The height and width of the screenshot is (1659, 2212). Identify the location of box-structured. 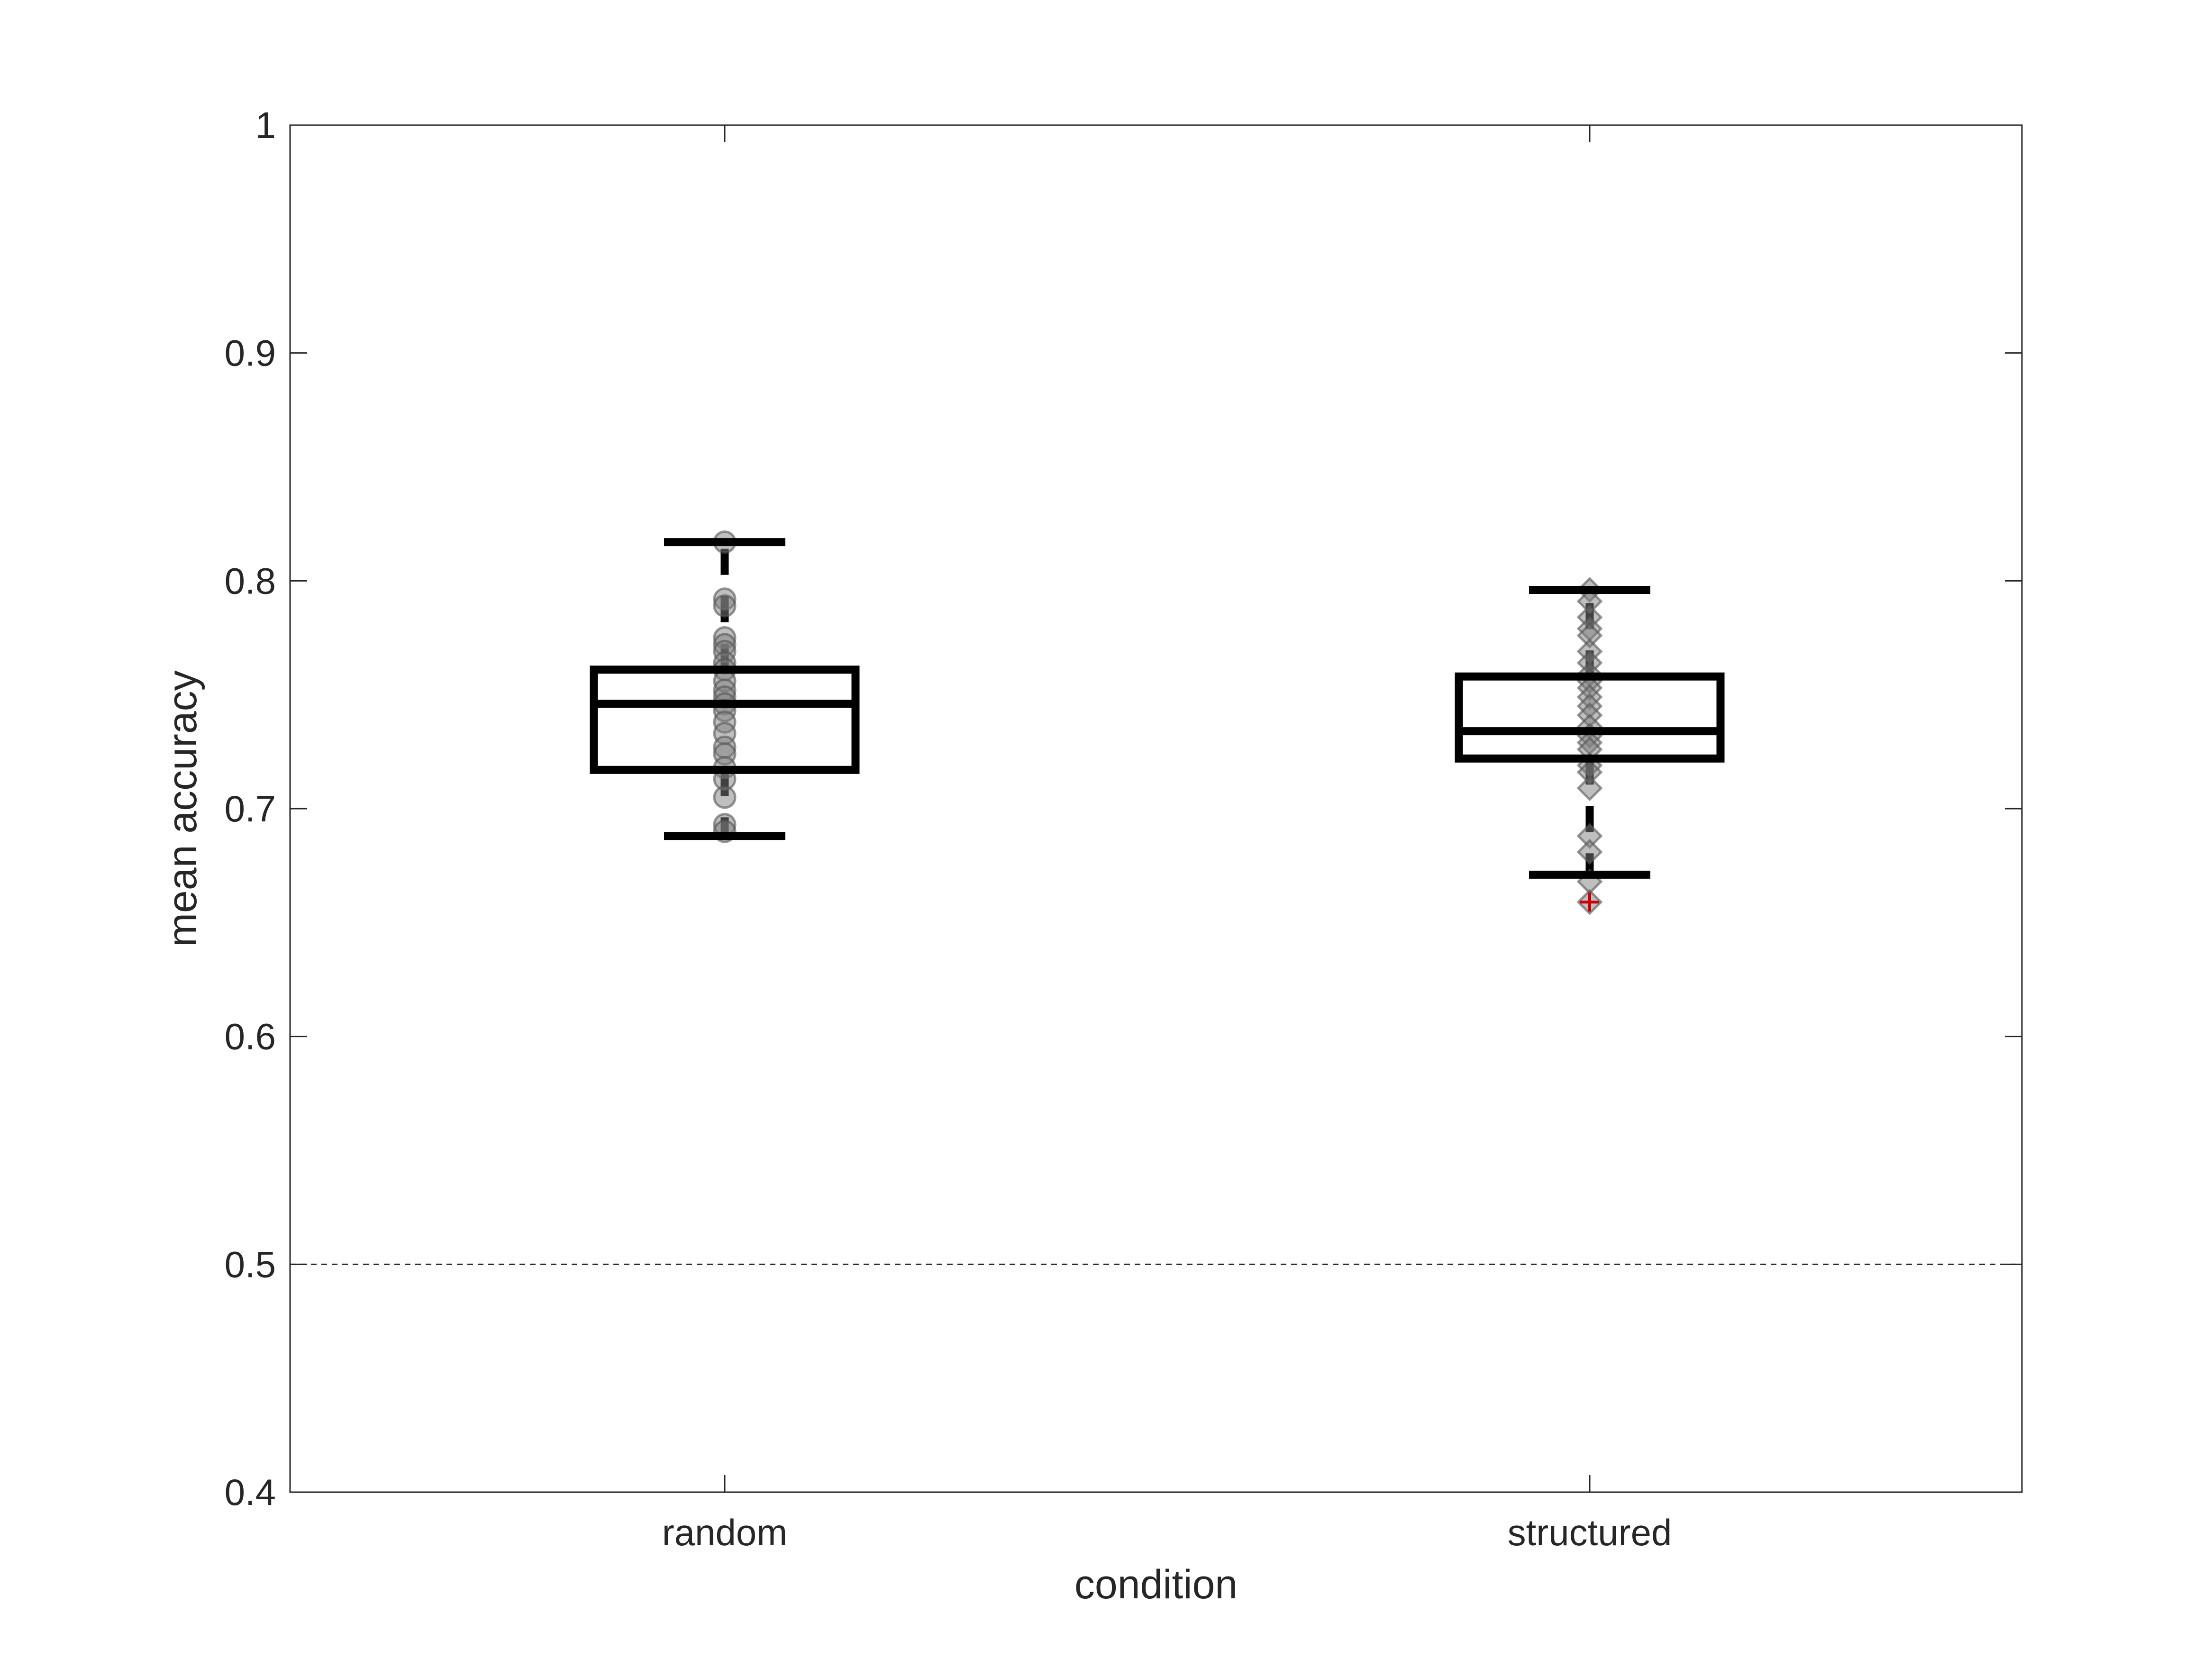
(1590, 746).